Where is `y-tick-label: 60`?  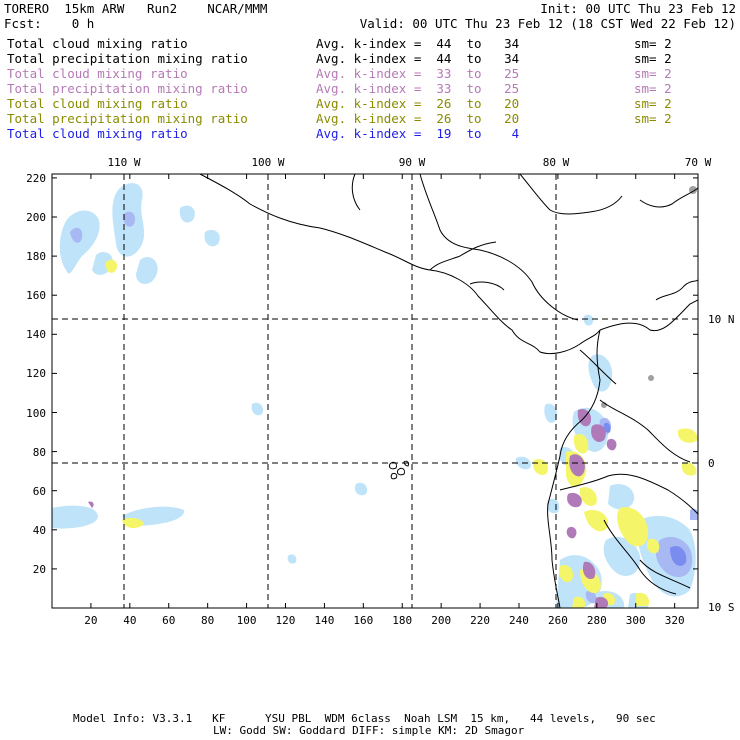 y-tick-label: 60 is located at coordinates (39, 491).